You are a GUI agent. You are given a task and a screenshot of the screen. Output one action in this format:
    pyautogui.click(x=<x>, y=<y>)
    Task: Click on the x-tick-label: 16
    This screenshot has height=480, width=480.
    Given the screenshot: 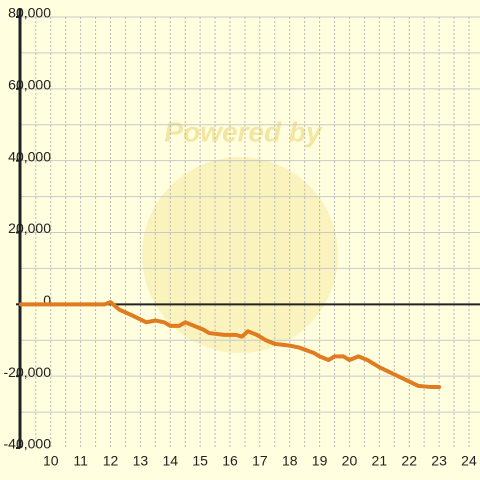 What is the action you would take?
    pyautogui.click(x=230, y=461)
    